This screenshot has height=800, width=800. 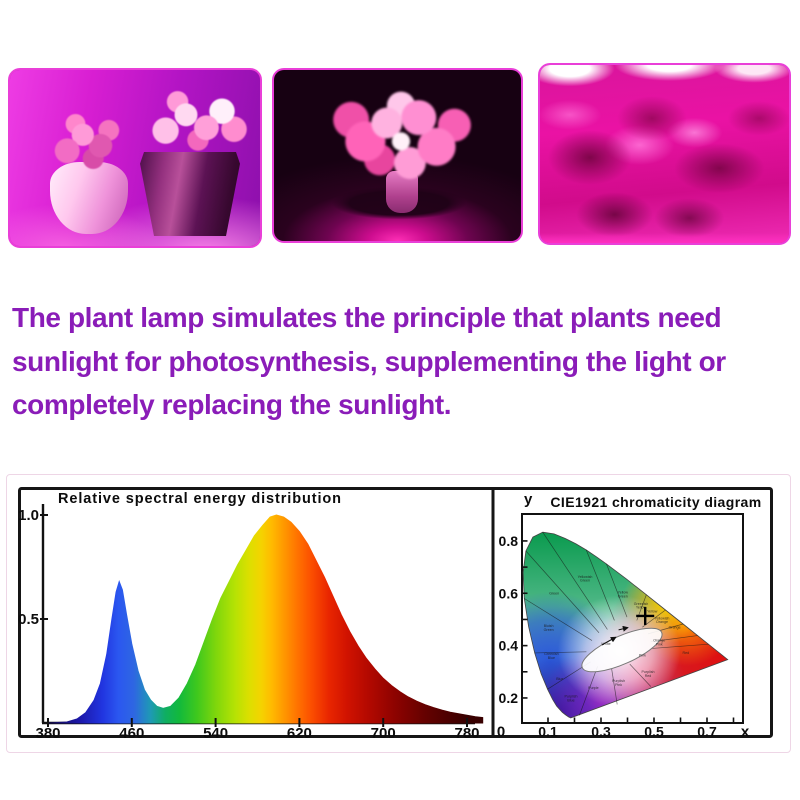 What do you see at coordinates (618, 683) in the screenshot?
I see `cie-region-label: Purplish Pink` at bounding box center [618, 683].